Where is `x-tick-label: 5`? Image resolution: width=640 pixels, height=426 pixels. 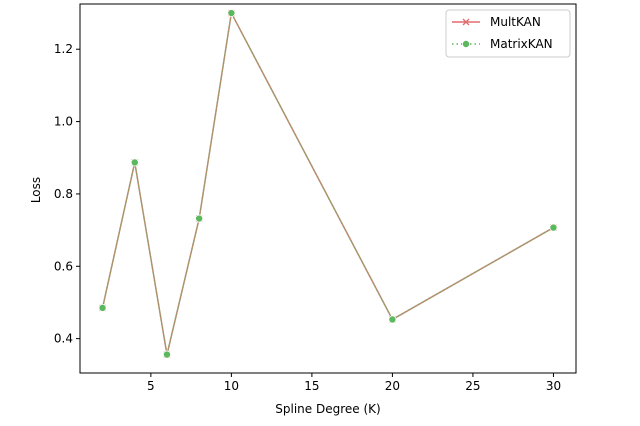 x-tick-label: 5 is located at coordinates (151, 386).